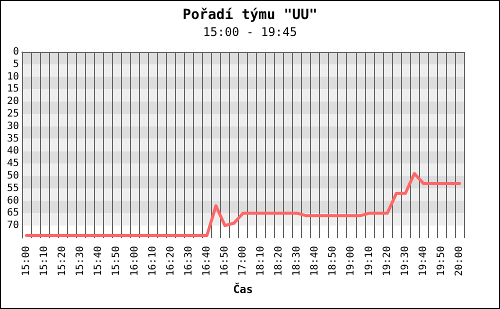 Image resolution: width=500 pixels, height=309 pixels. Describe the element at coordinates (12, 114) in the screenshot. I see `y-tick-label: 25` at that location.